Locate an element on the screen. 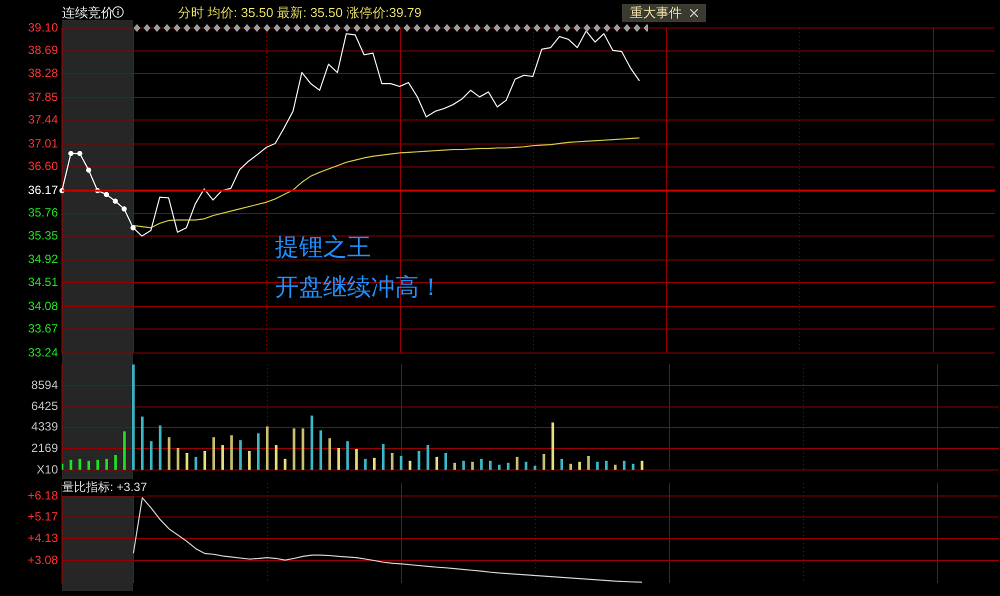 This screenshot has width=1000, height=596. y-tick-label: 37.85 is located at coordinates (43, 97).